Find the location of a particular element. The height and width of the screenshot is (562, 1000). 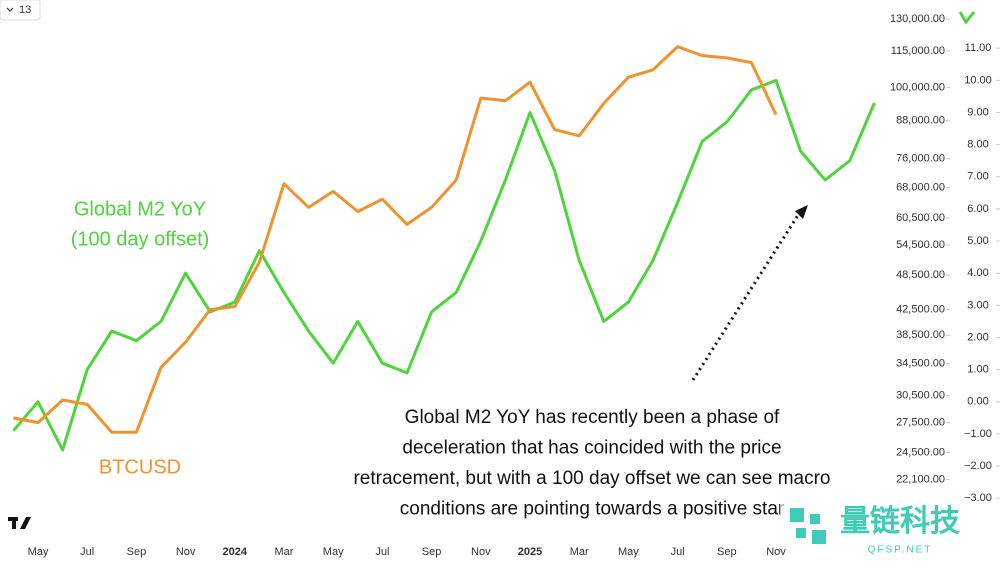

y-tick-label: 38,500.00 is located at coordinates (920, 335).